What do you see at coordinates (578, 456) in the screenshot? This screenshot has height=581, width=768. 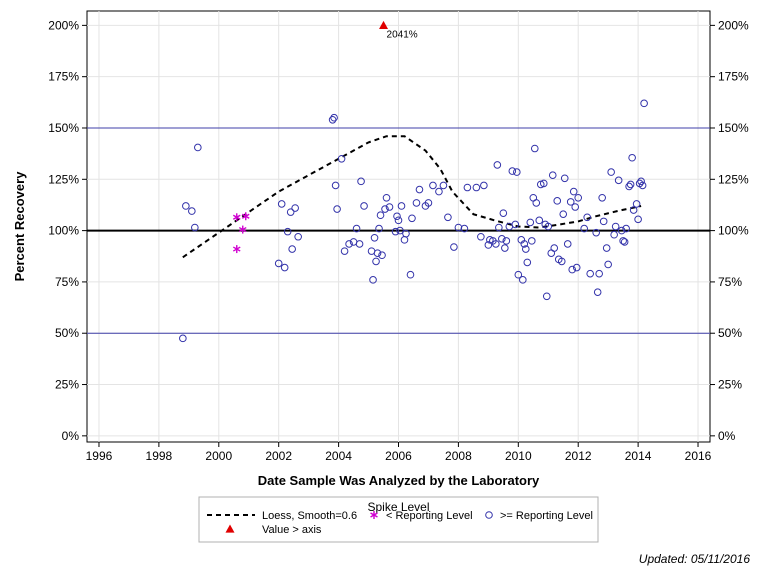 I see `x-tick-label: 2012` at bounding box center [578, 456].